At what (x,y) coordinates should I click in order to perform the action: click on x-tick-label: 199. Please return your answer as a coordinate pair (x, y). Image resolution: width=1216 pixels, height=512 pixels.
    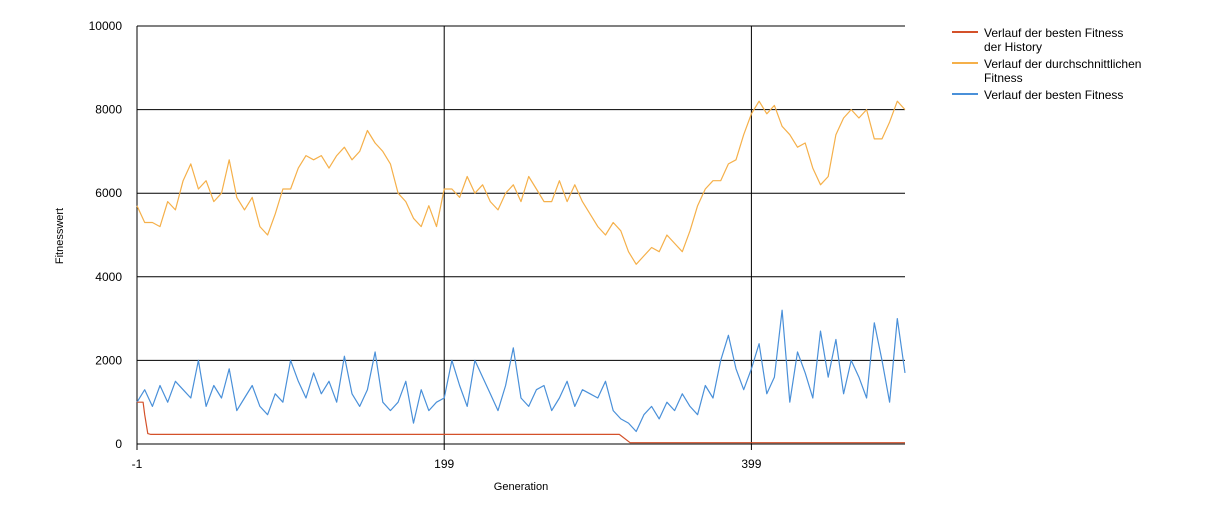
    Looking at the image, I should click on (444, 464).